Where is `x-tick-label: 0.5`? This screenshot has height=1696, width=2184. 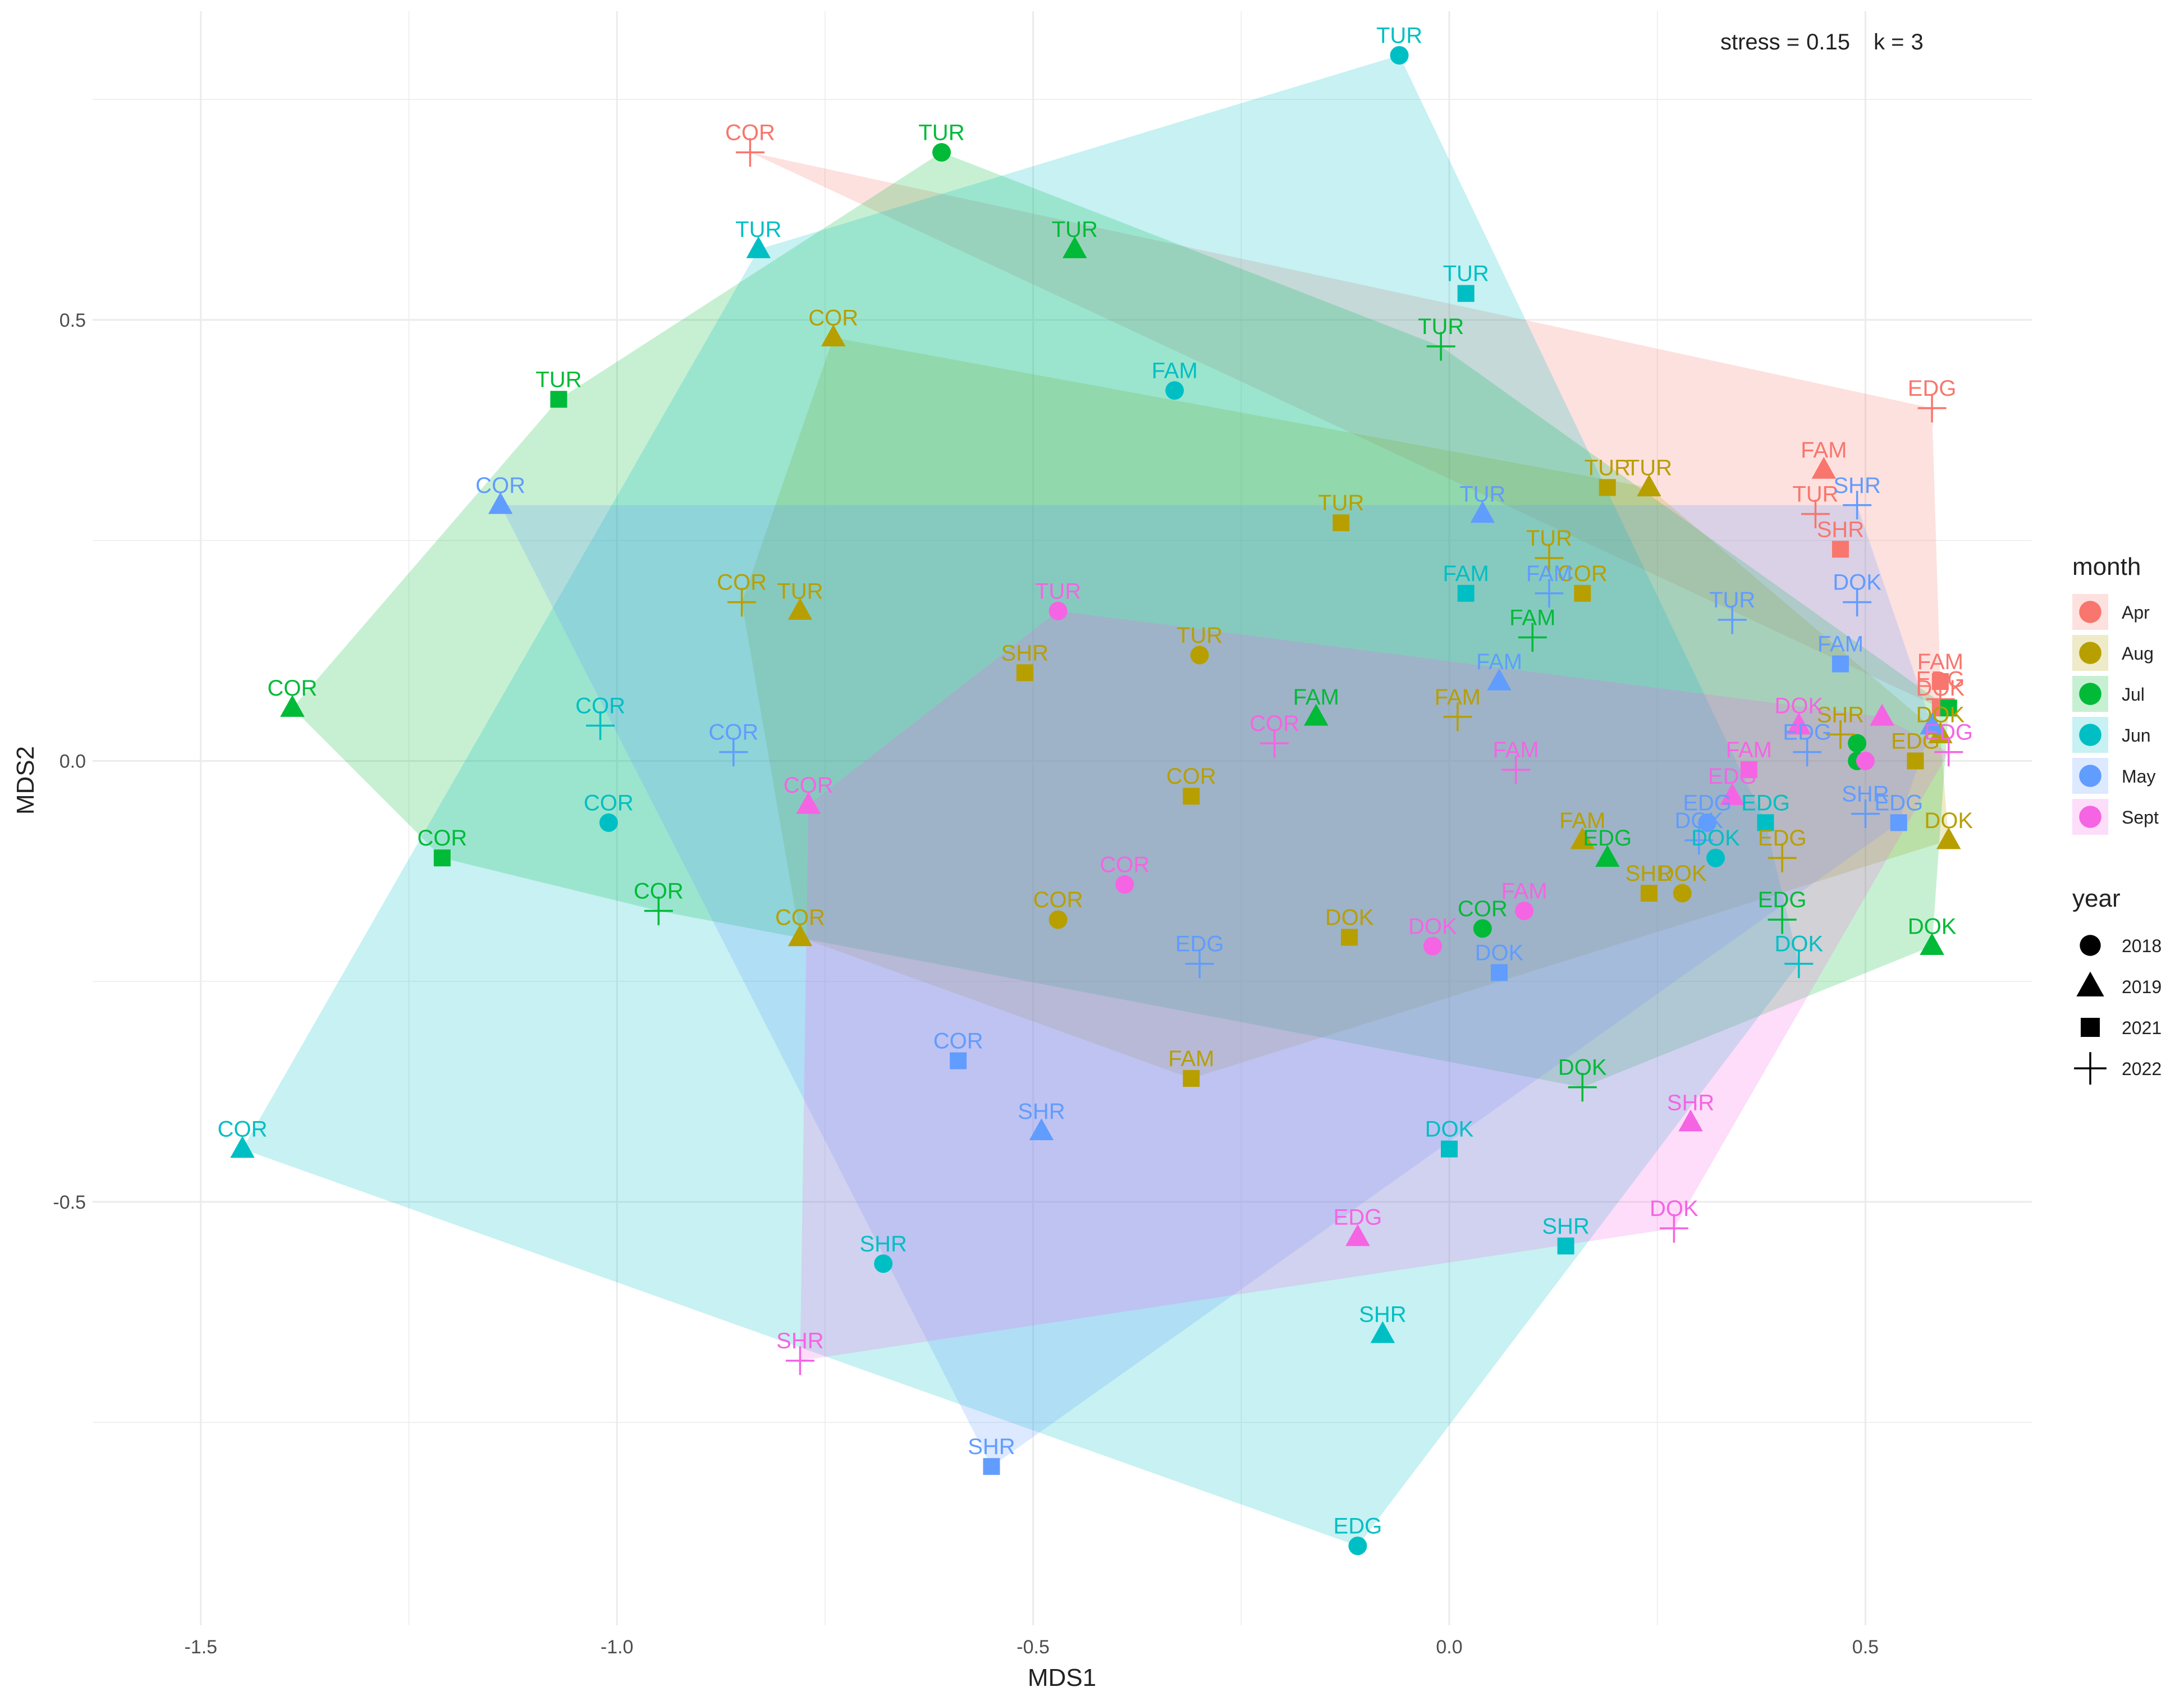
x-tick-label: 0.5 is located at coordinates (1865, 1647).